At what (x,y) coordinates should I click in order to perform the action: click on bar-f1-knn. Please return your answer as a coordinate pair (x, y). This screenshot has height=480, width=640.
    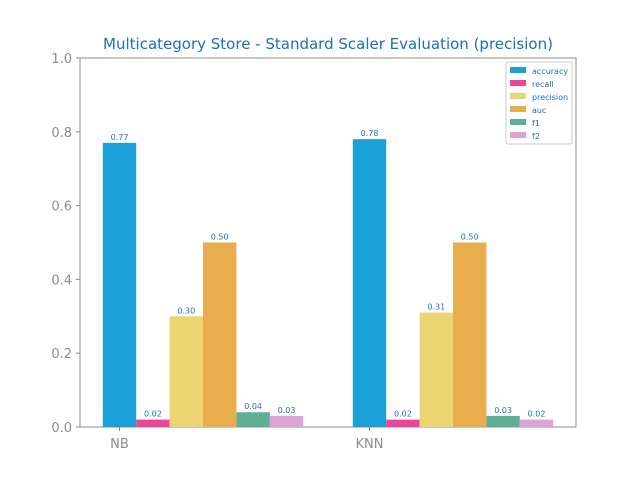
    Looking at the image, I should click on (503, 421).